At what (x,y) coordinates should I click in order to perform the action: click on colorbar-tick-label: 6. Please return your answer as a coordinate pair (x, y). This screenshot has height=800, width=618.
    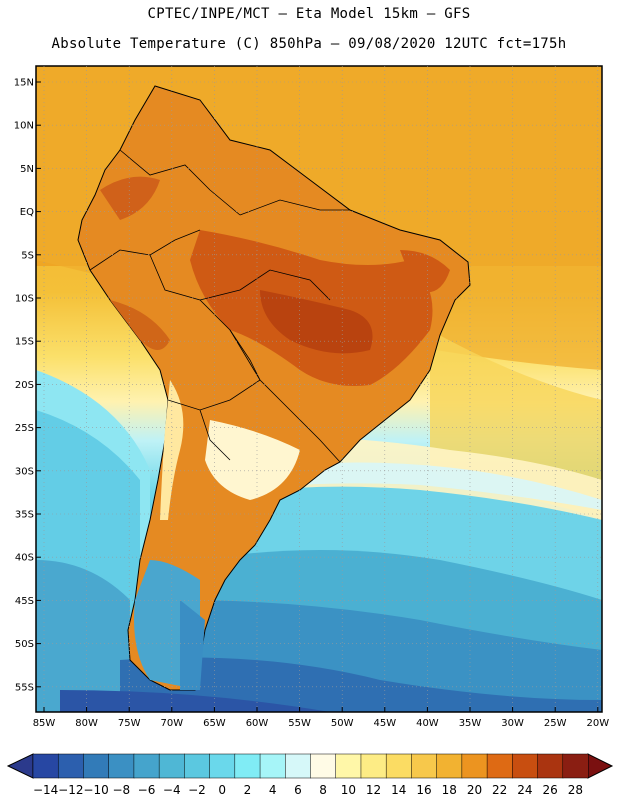
    Looking at the image, I should click on (298, 790).